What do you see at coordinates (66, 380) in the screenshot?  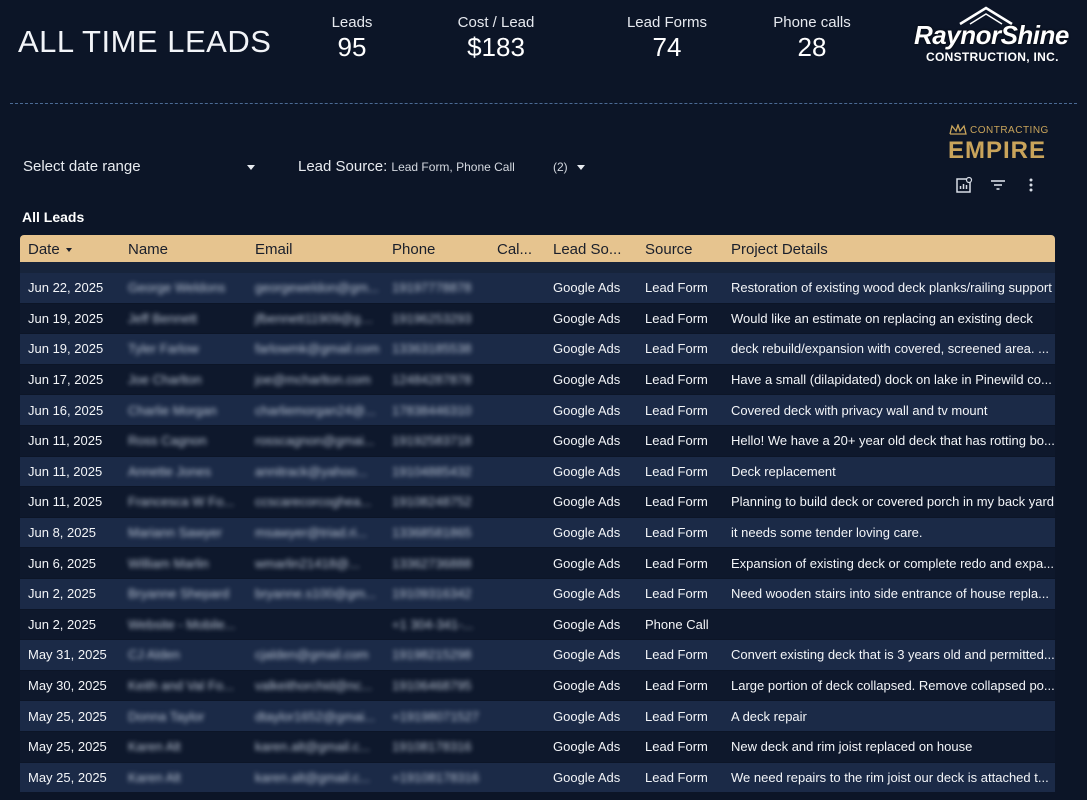 I see `cell-date: Jun 17, 2025` at bounding box center [66, 380].